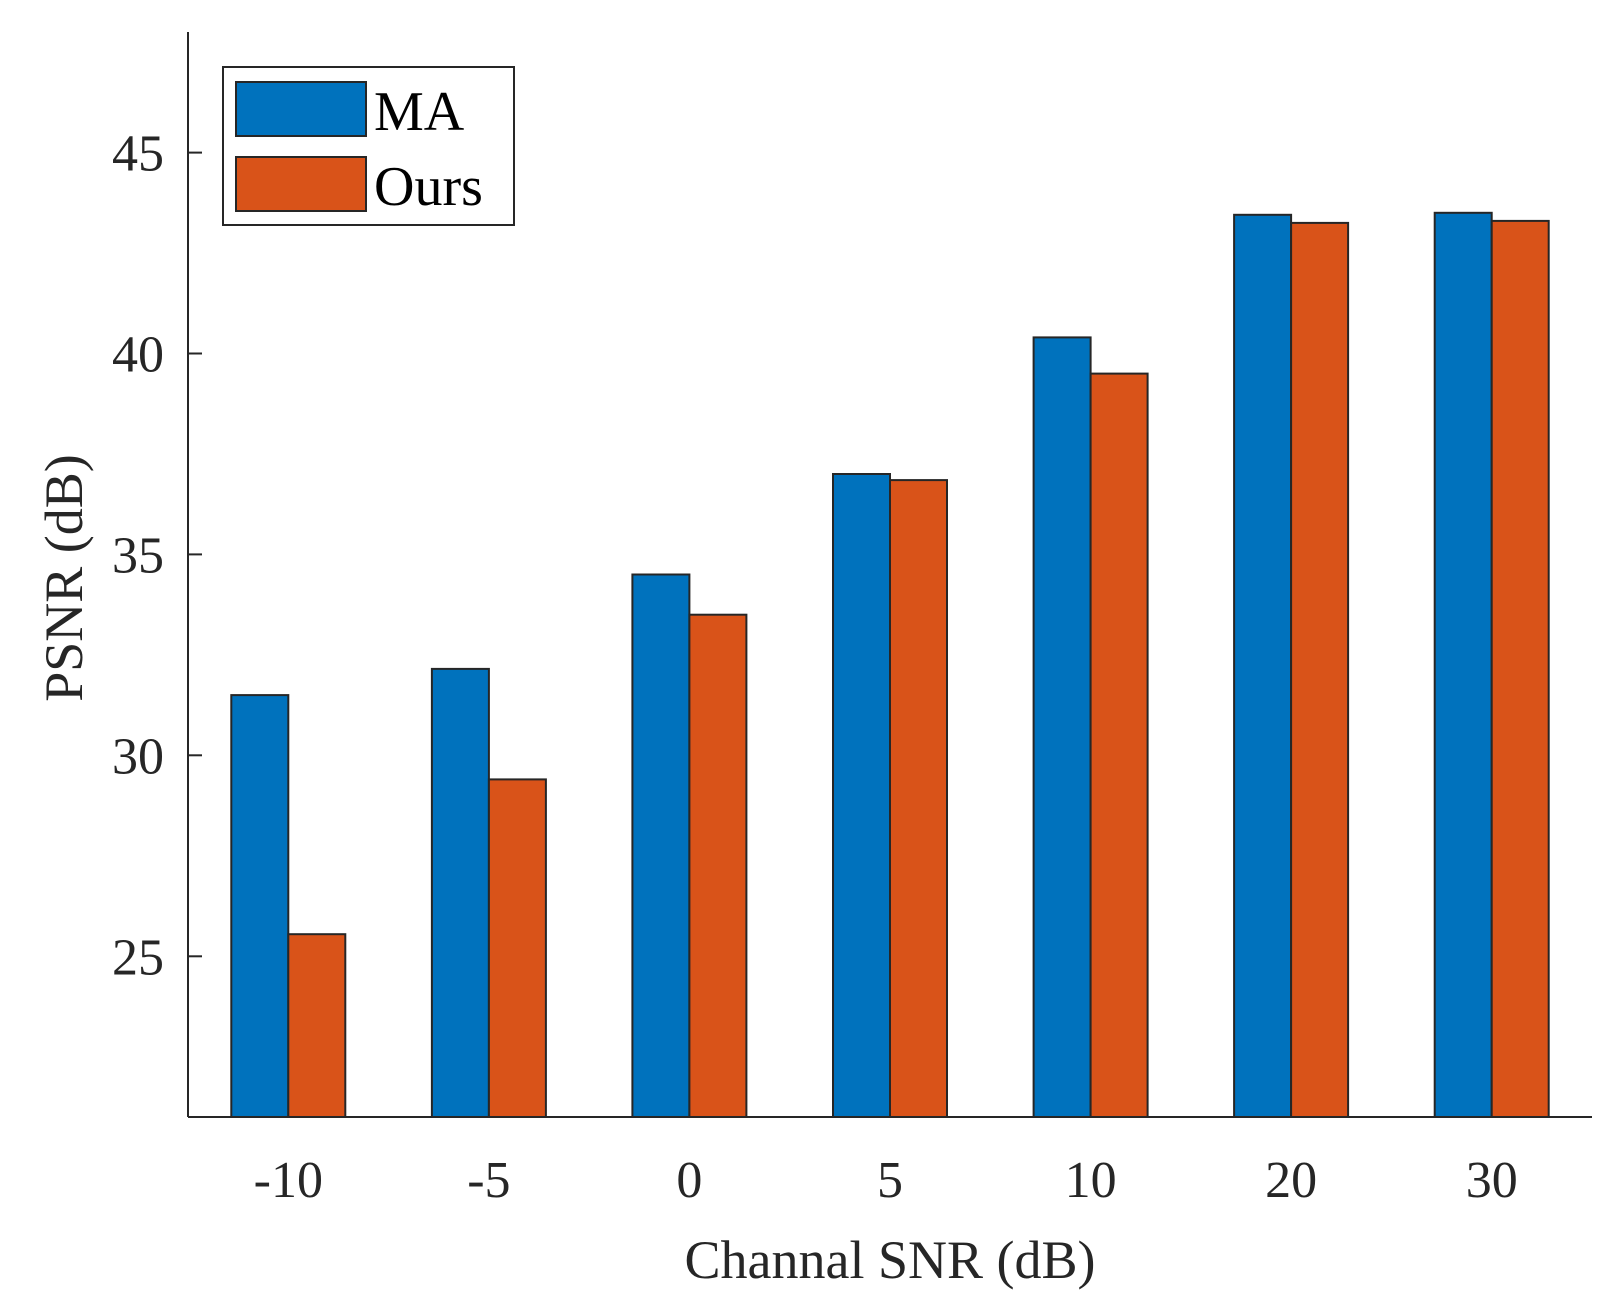 The height and width of the screenshot is (1303, 1616). What do you see at coordinates (488, 1180) in the screenshot?
I see `x-tick-label-2: -5` at bounding box center [488, 1180].